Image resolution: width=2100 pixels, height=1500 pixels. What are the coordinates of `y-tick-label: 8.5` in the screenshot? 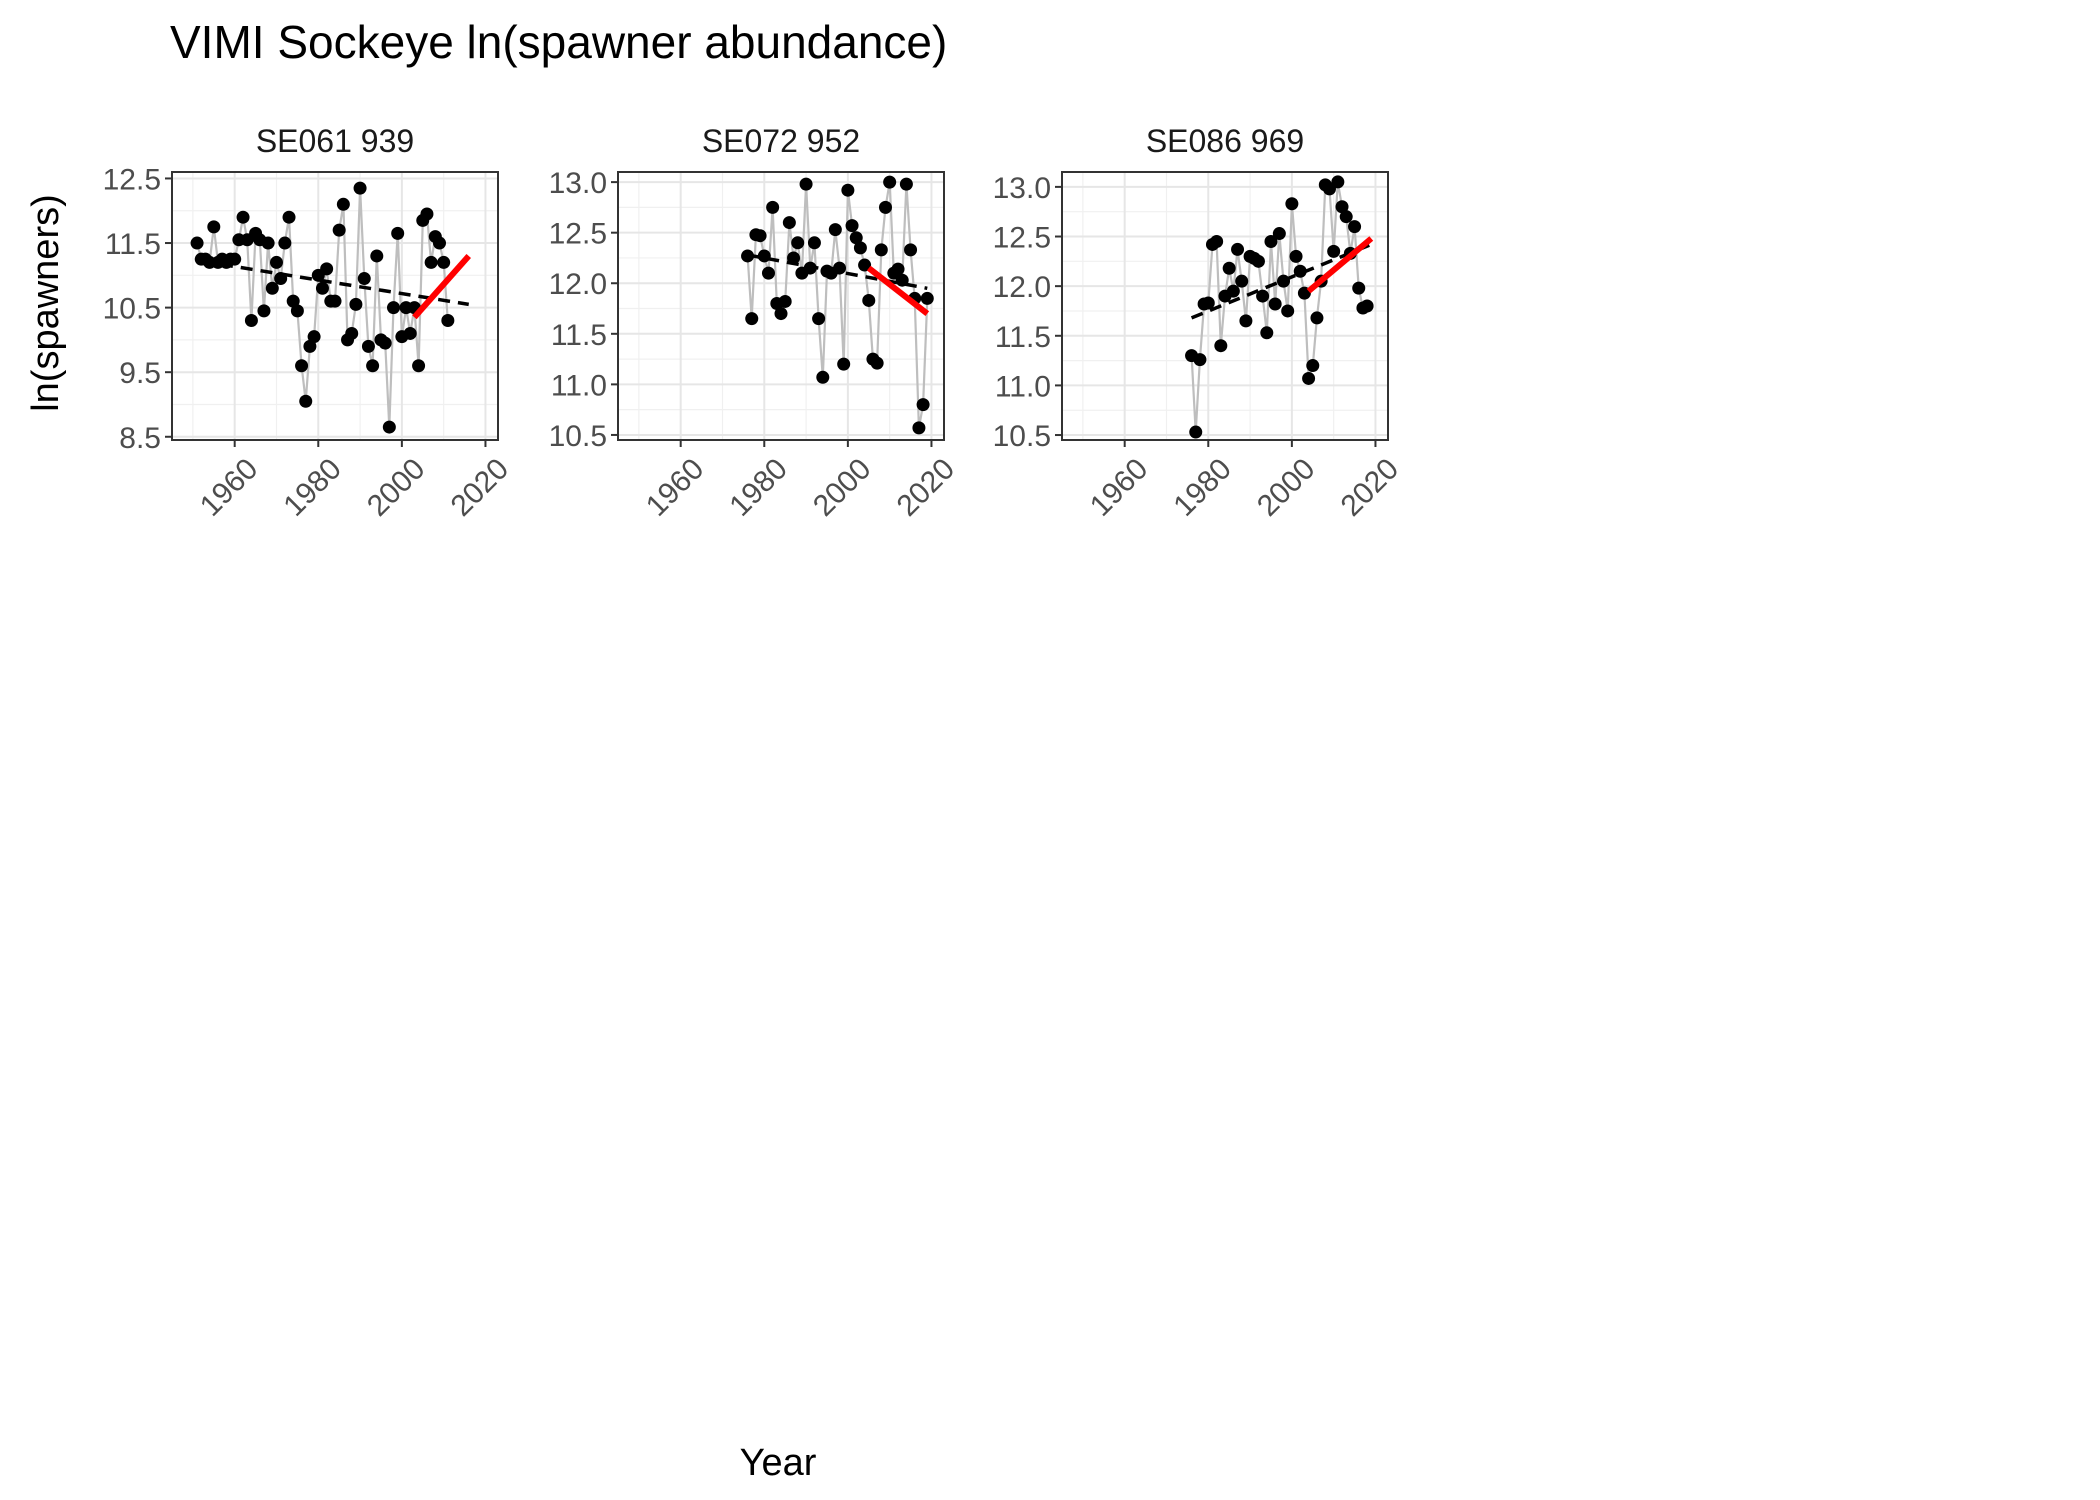 It's located at (140, 438).